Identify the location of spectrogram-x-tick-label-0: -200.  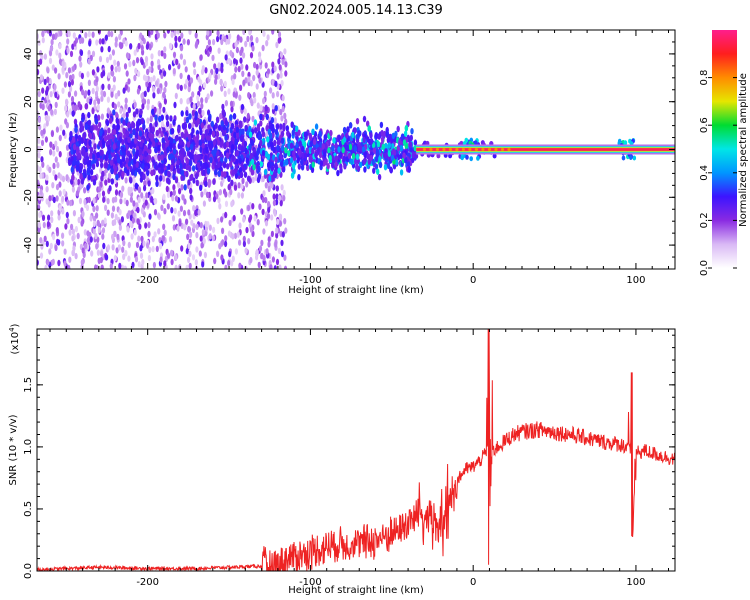
(147, 280).